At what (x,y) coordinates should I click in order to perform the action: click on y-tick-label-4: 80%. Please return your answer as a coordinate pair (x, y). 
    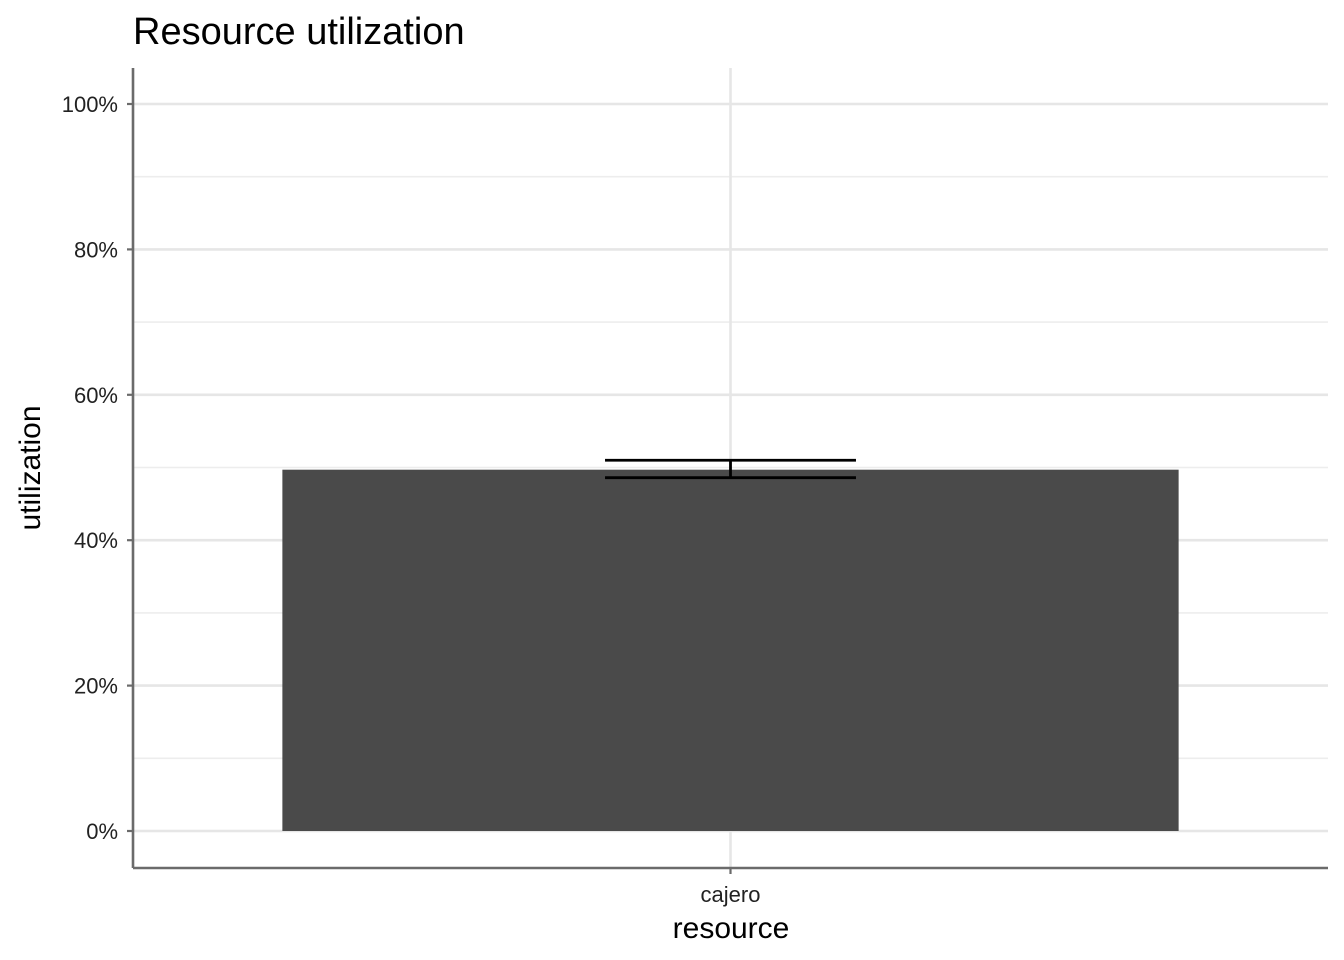
    Looking at the image, I should click on (96, 249).